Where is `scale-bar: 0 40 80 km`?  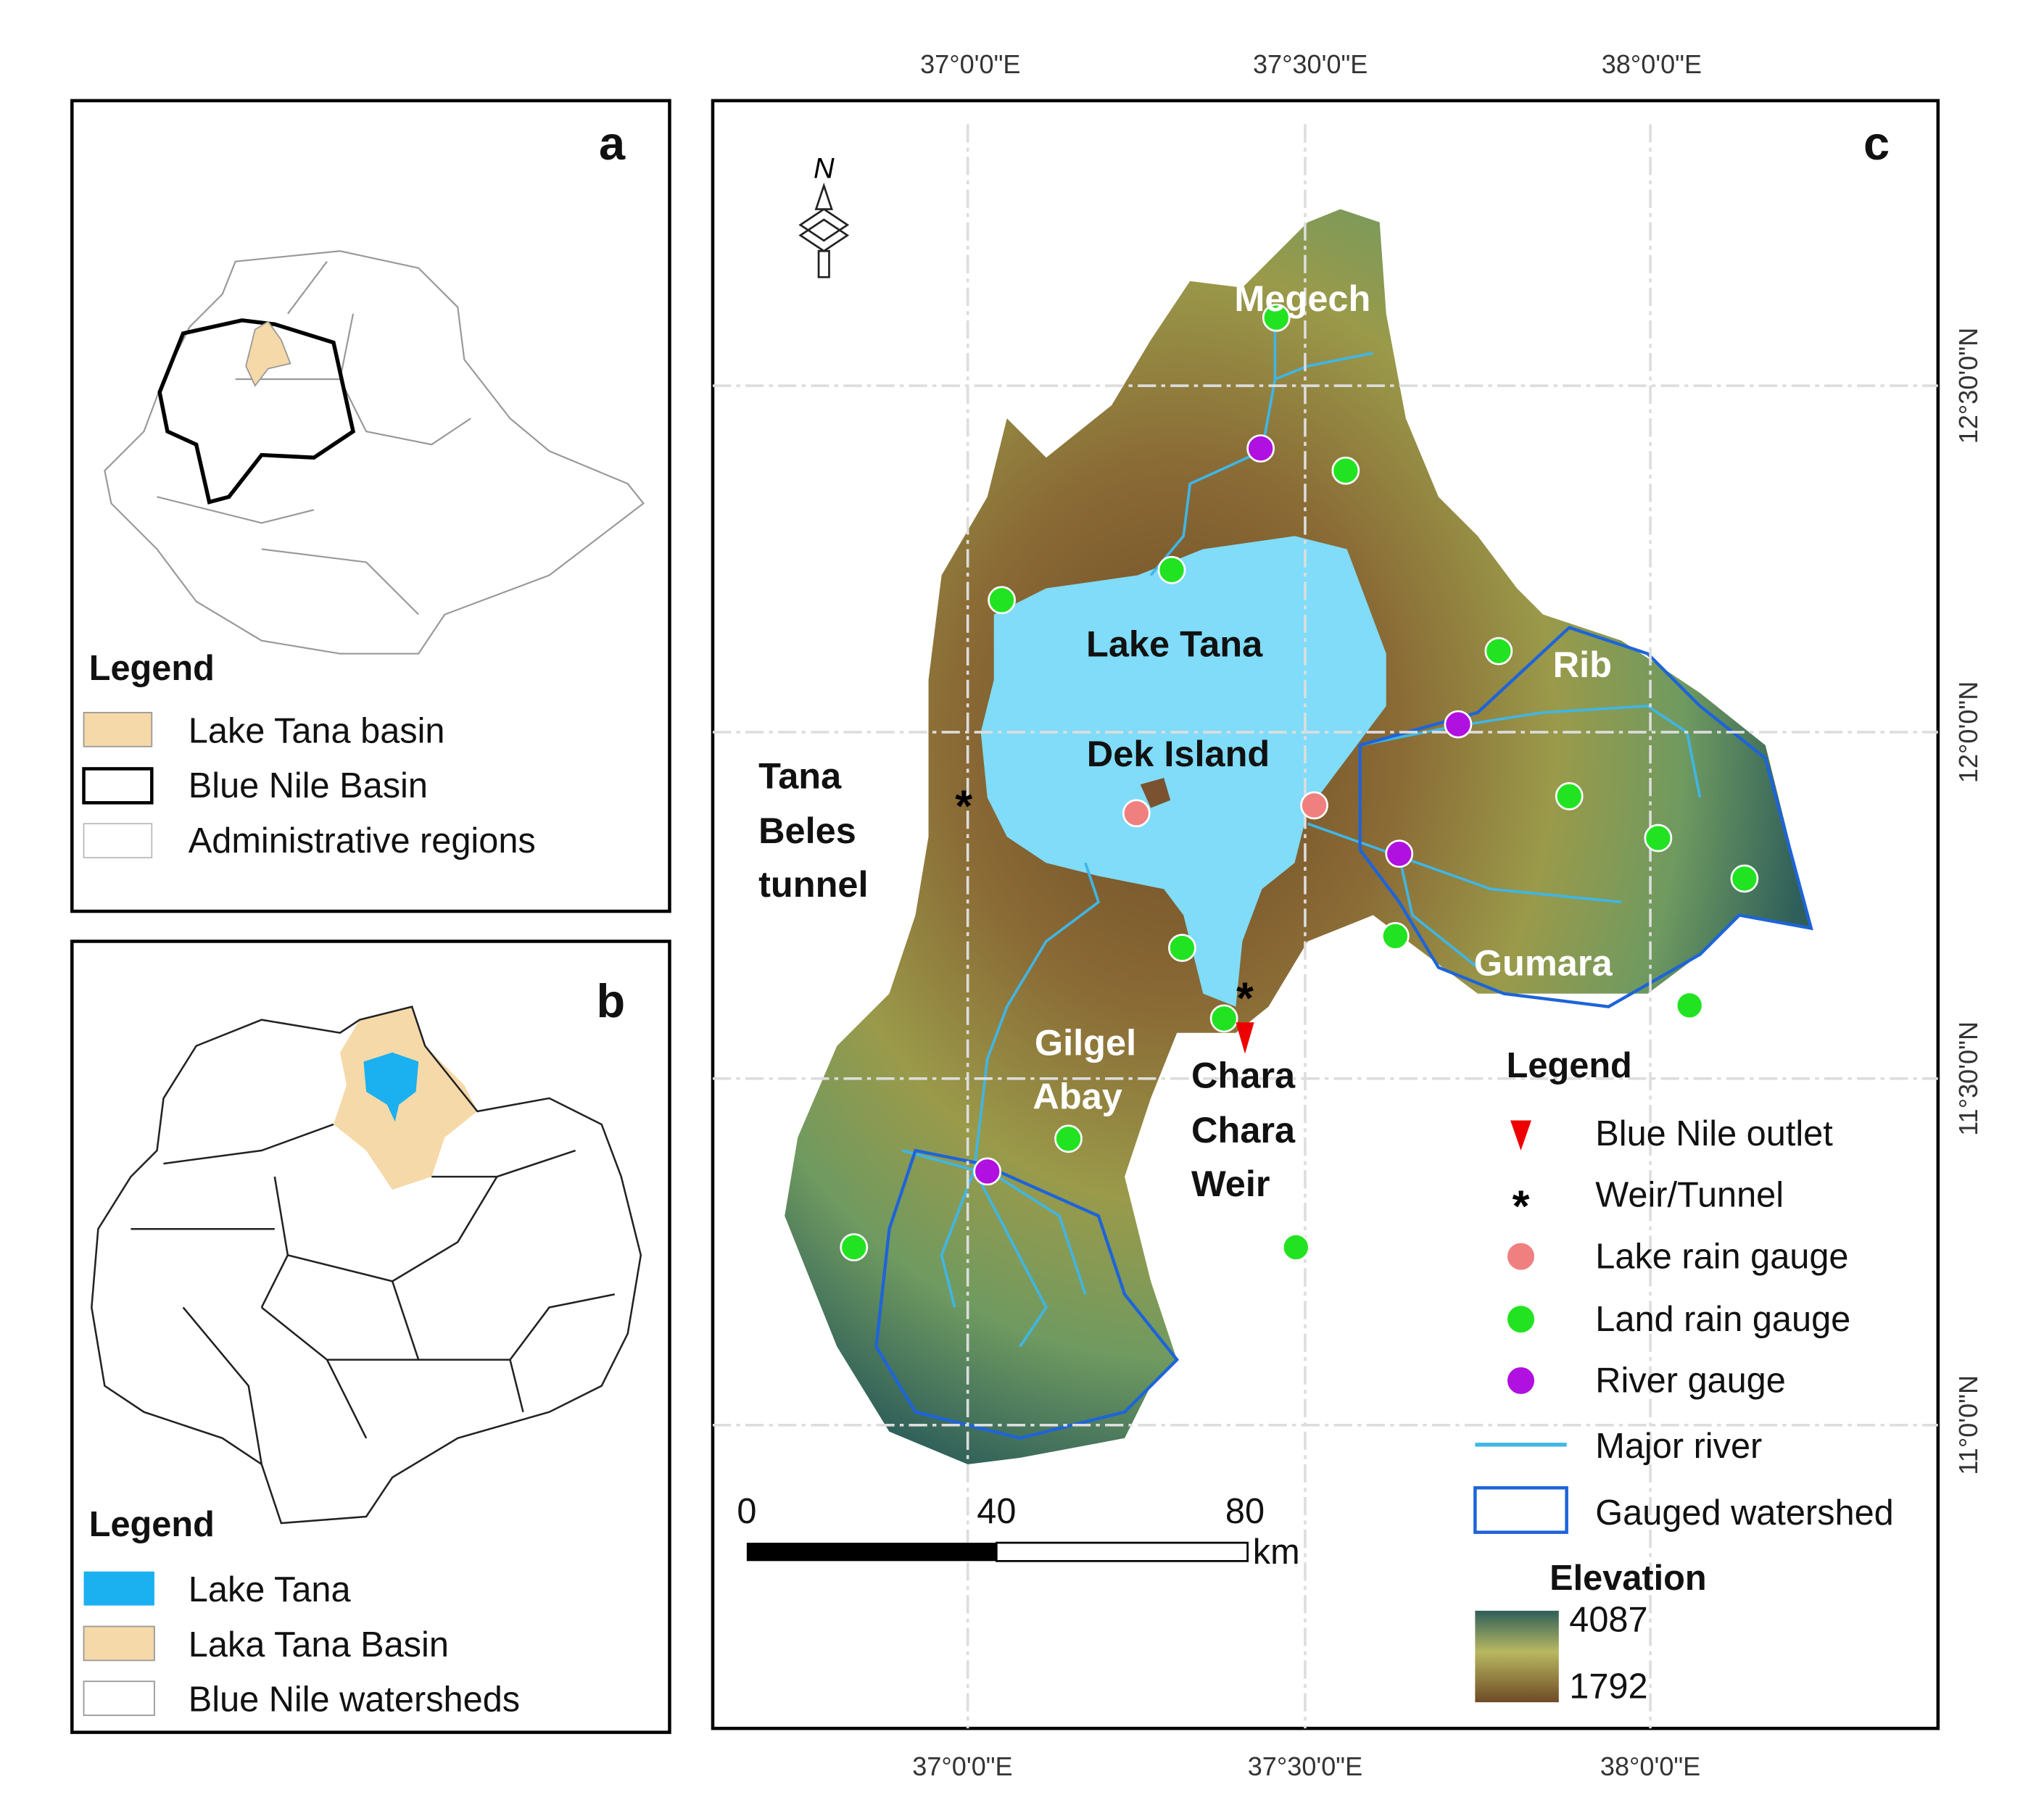 scale-bar: 0 40 80 km is located at coordinates (1018, 1532).